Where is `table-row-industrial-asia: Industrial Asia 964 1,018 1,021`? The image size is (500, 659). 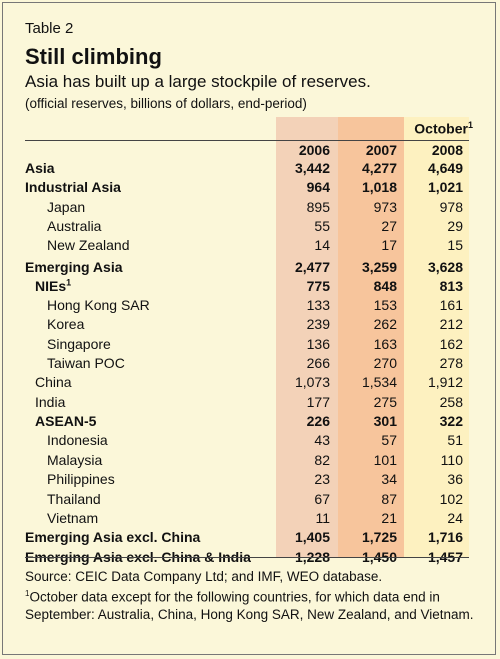 table-row-industrial-asia: Industrial Asia 964 1,018 1,021 is located at coordinates (244, 187).